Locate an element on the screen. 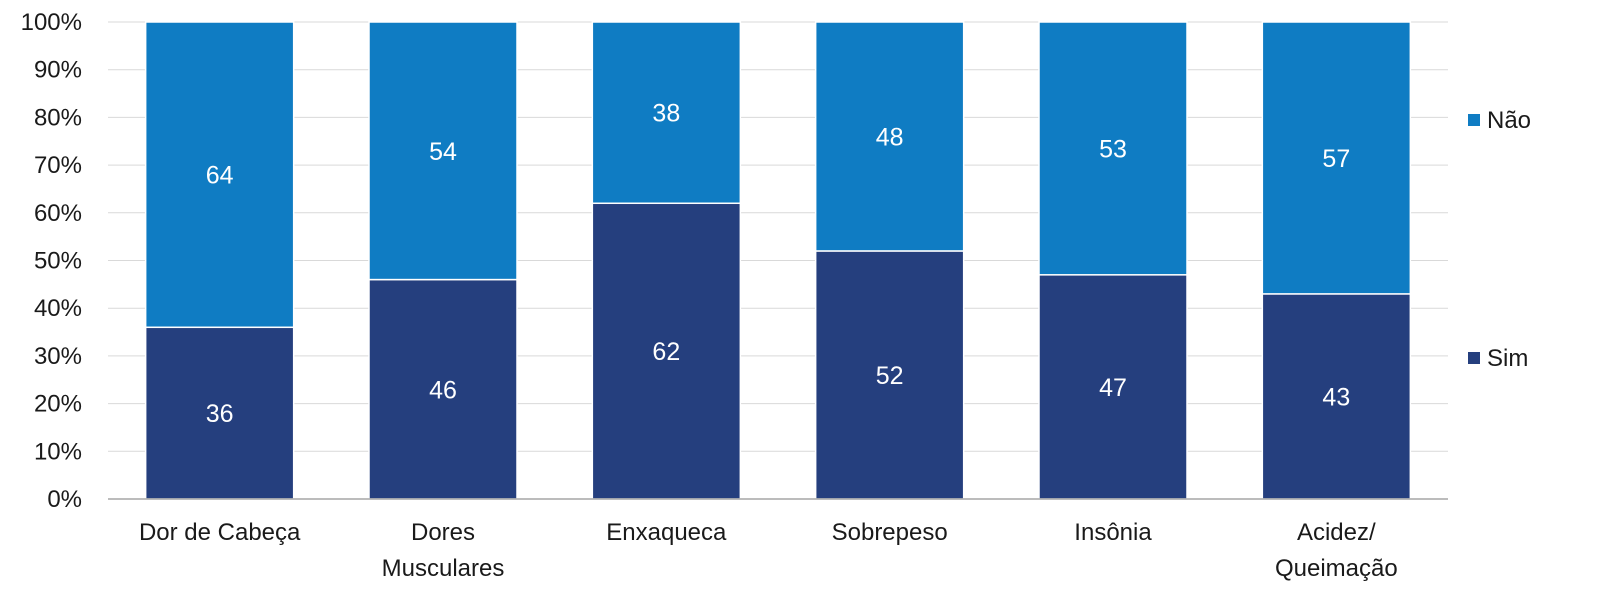  data-label: 53 is located at coordinates (1113, 149).